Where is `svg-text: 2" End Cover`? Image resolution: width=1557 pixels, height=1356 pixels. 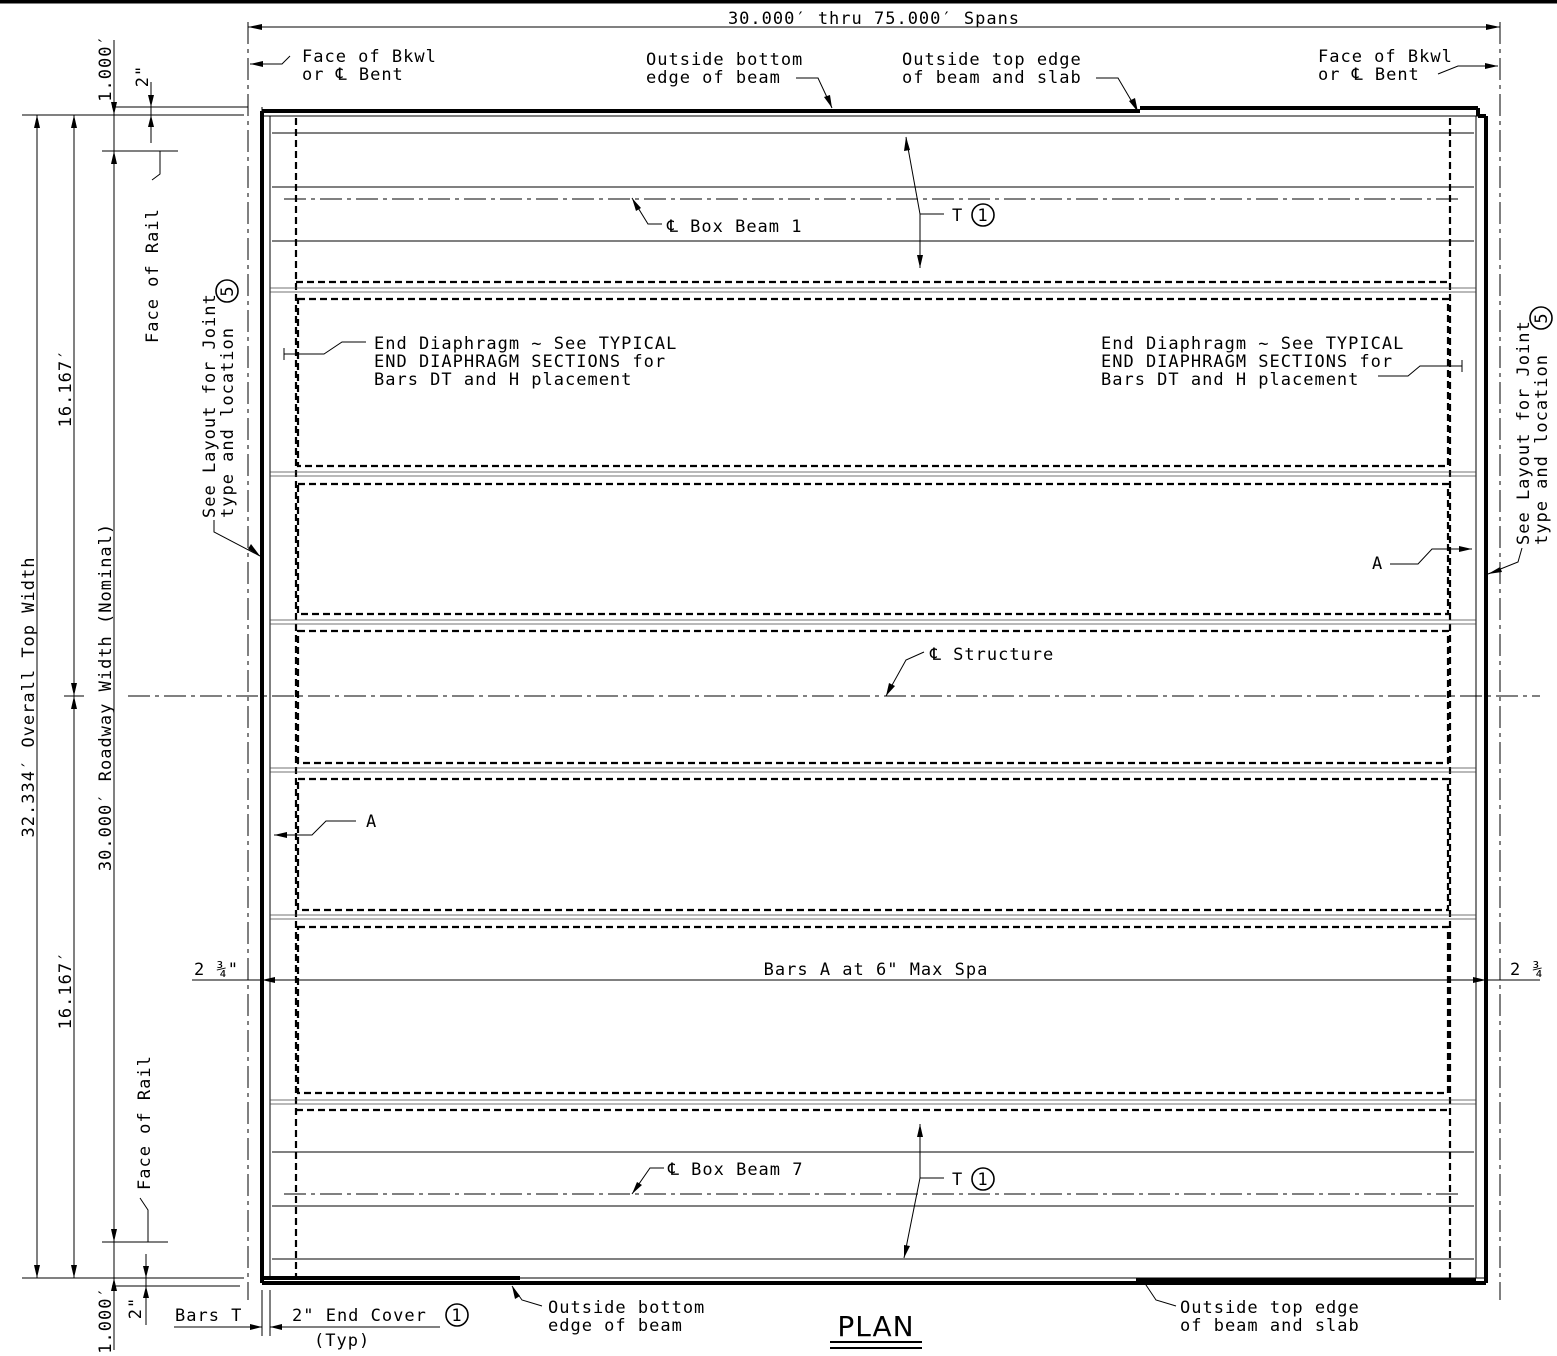 svg-text: 2" End Cover is located at coordinates (359, 1316).